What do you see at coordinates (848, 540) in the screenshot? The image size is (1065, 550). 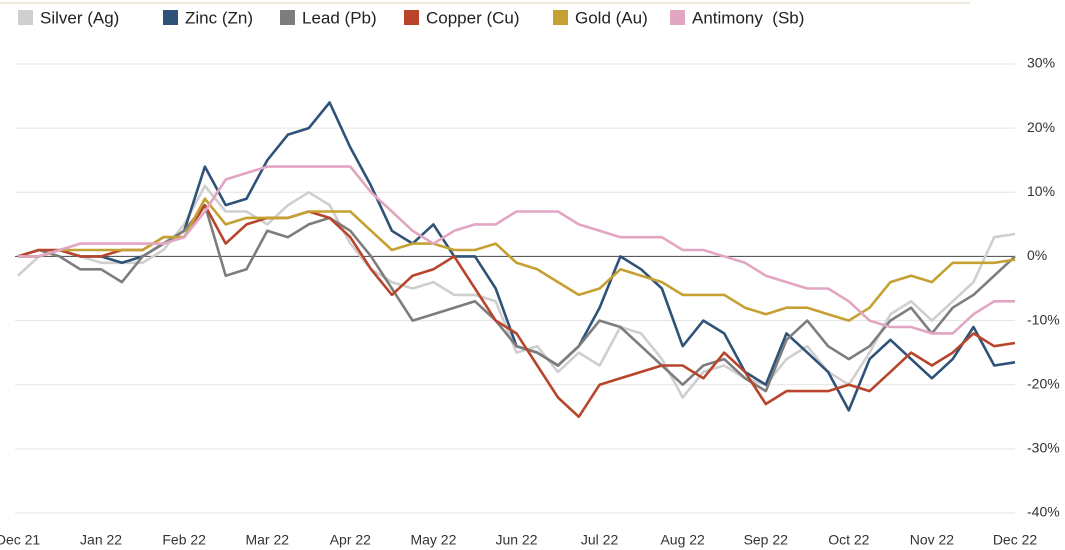 I see `x-tick-label: Oct 22` at bounding box center [848, 540].